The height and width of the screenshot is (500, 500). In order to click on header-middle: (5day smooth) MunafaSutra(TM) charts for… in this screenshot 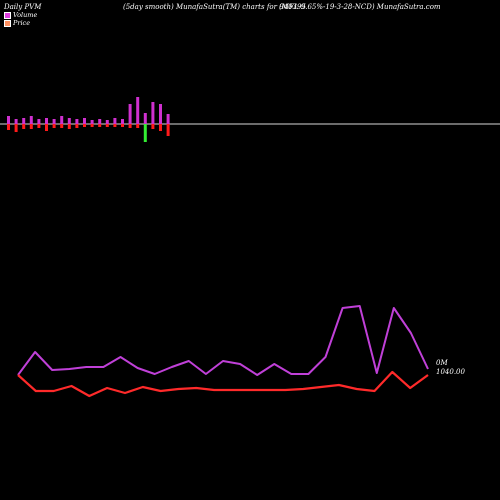, I will do `click(214, 7)`.